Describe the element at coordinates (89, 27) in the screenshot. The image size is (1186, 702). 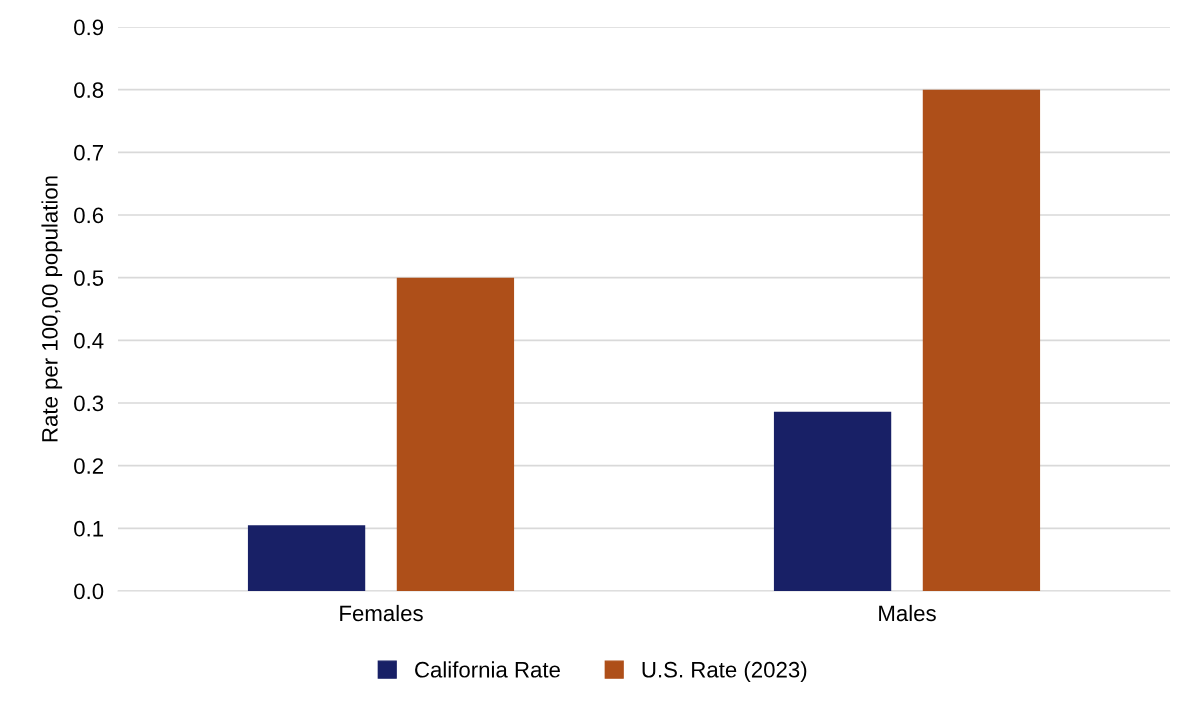
I see `y-tick-label: 0.9` at that location.